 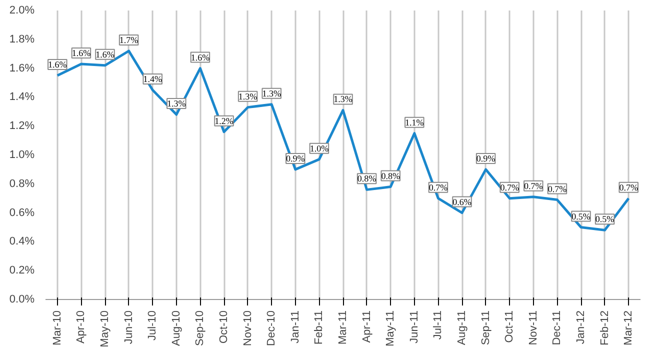 I want to click on x-tick-label: Apr-11, so click(x=366, y=326).